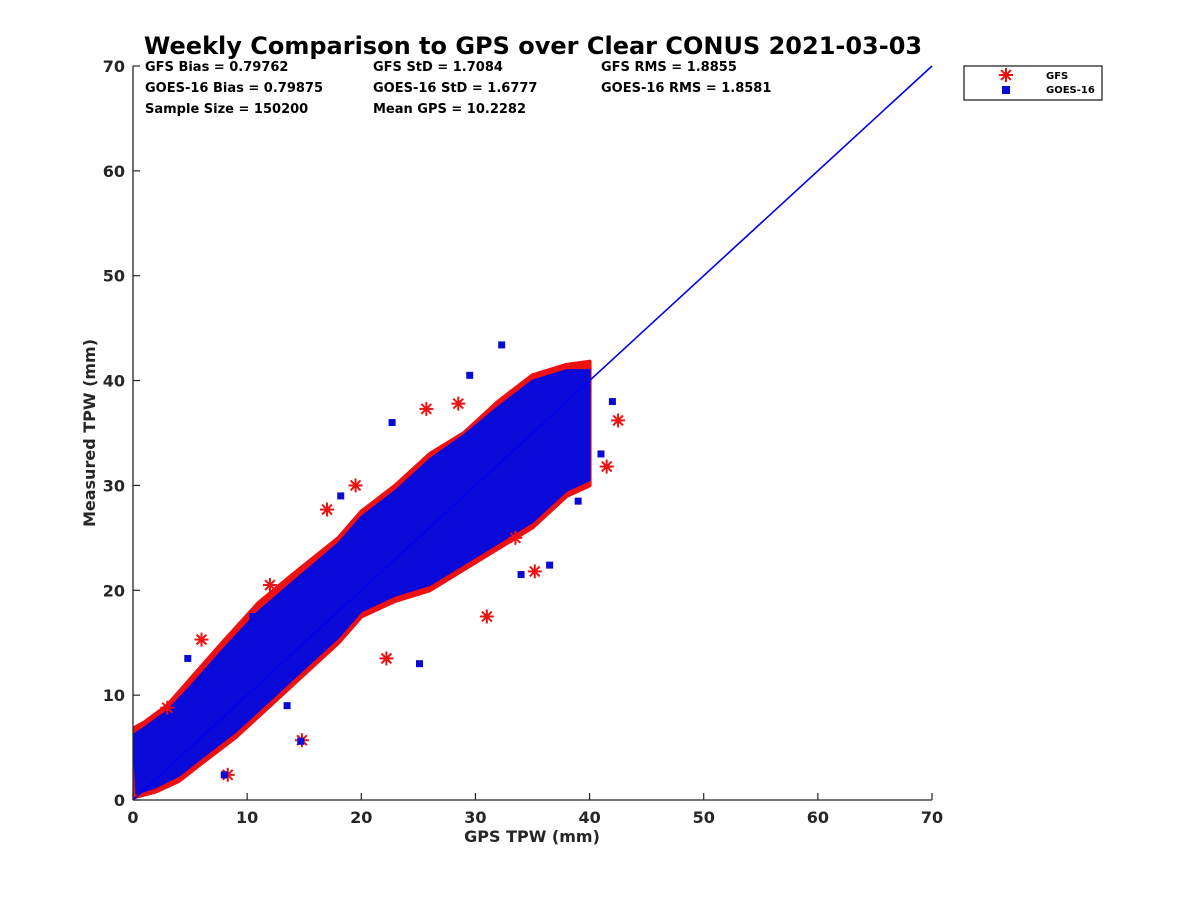 The height and width of the screenshot is (900, 1200). What do you see at coordinates (216, 67) in the screenshot?
I see `stat-gfs-bias: GFS Bias = 0.79762` at bounding box center [216, 67].